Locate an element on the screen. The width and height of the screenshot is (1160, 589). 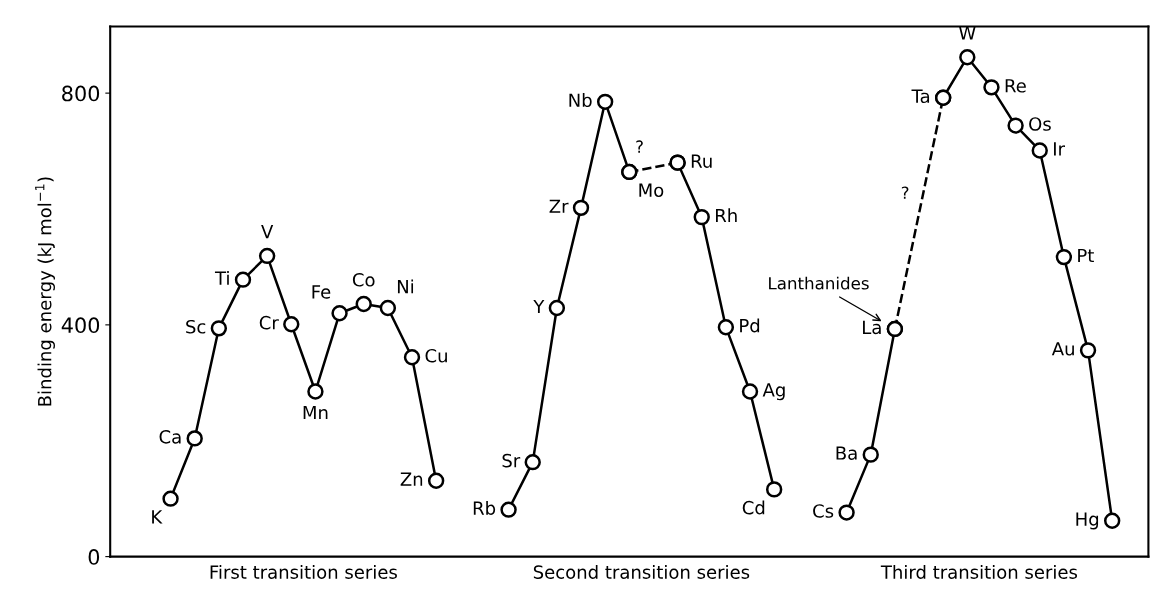
data-label: V is located at coordinates (267, 232).